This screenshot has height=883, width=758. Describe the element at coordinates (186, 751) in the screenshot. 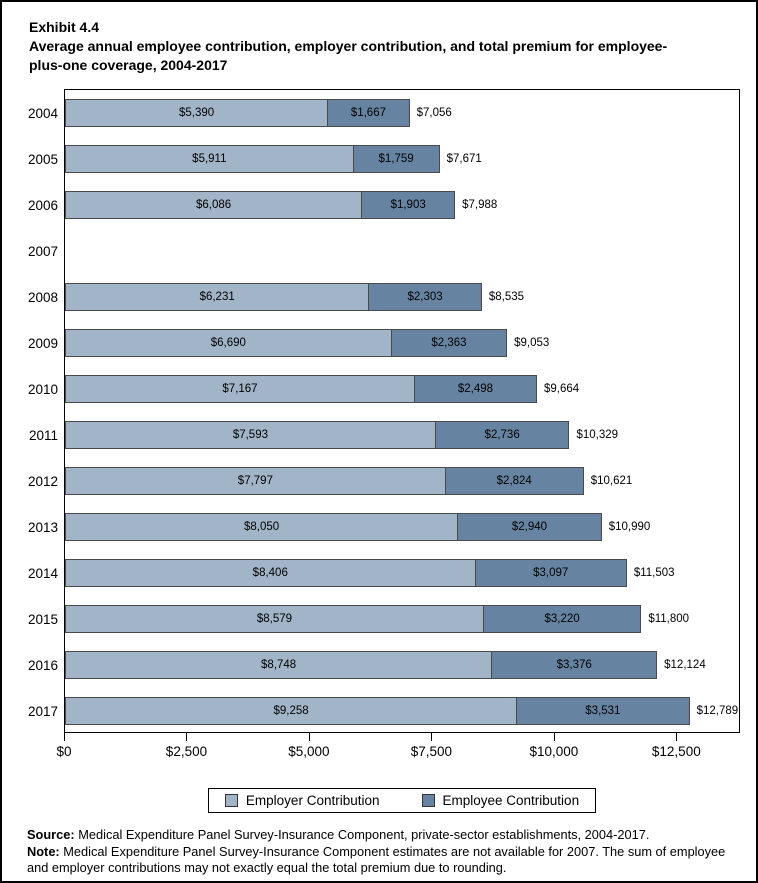

I see `x-tick-label: $2,500` at that location.